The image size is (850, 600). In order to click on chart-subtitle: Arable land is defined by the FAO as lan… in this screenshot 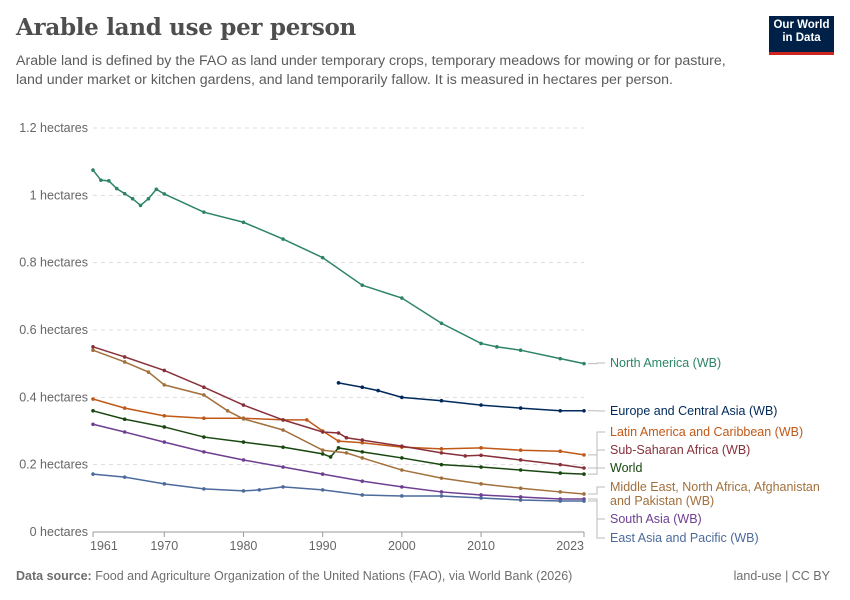, I will do `click(371, 70)`.